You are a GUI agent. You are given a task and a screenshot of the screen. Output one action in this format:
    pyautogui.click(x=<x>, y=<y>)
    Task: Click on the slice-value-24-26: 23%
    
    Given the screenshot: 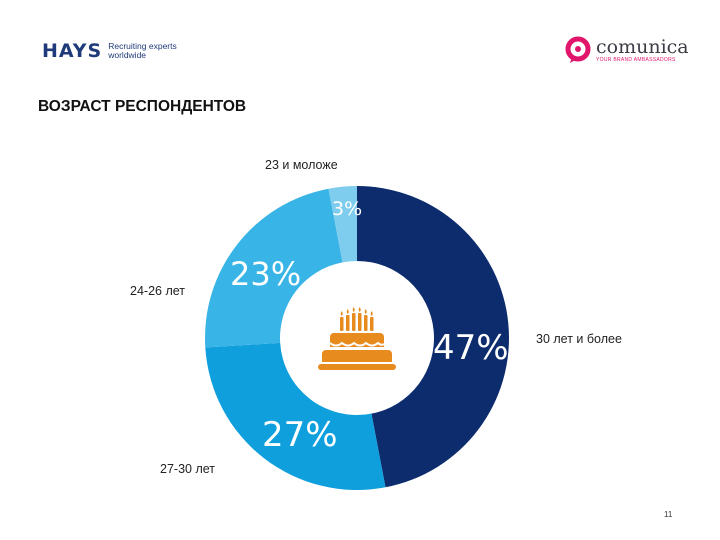 What is the action you would take?
    pyautogui.click(x=266, y=274)
    